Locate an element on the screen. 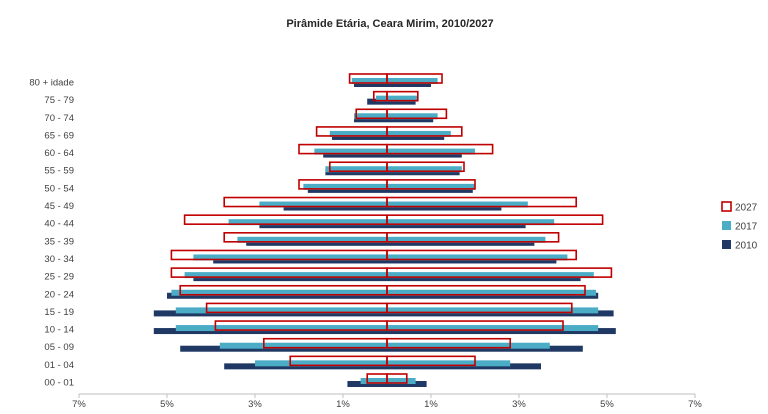 The height and width of the screenshot is (414, 768). bar-2017-55-59-right is located at coordinates (424, 169).